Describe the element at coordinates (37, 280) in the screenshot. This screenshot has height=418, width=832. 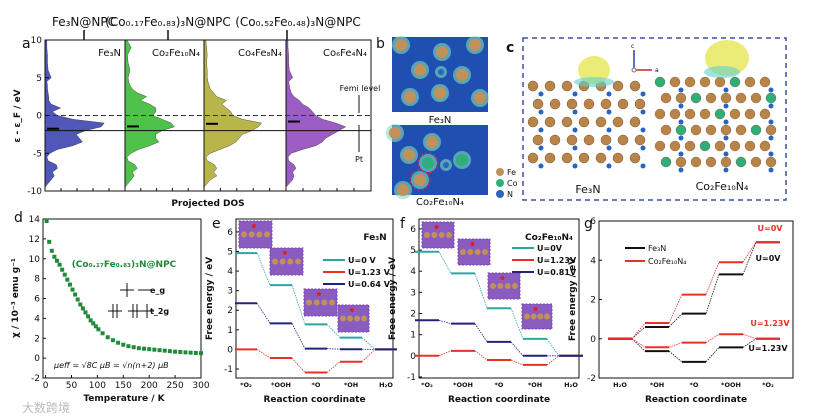
I see `y-tick-label: 8` at that location.